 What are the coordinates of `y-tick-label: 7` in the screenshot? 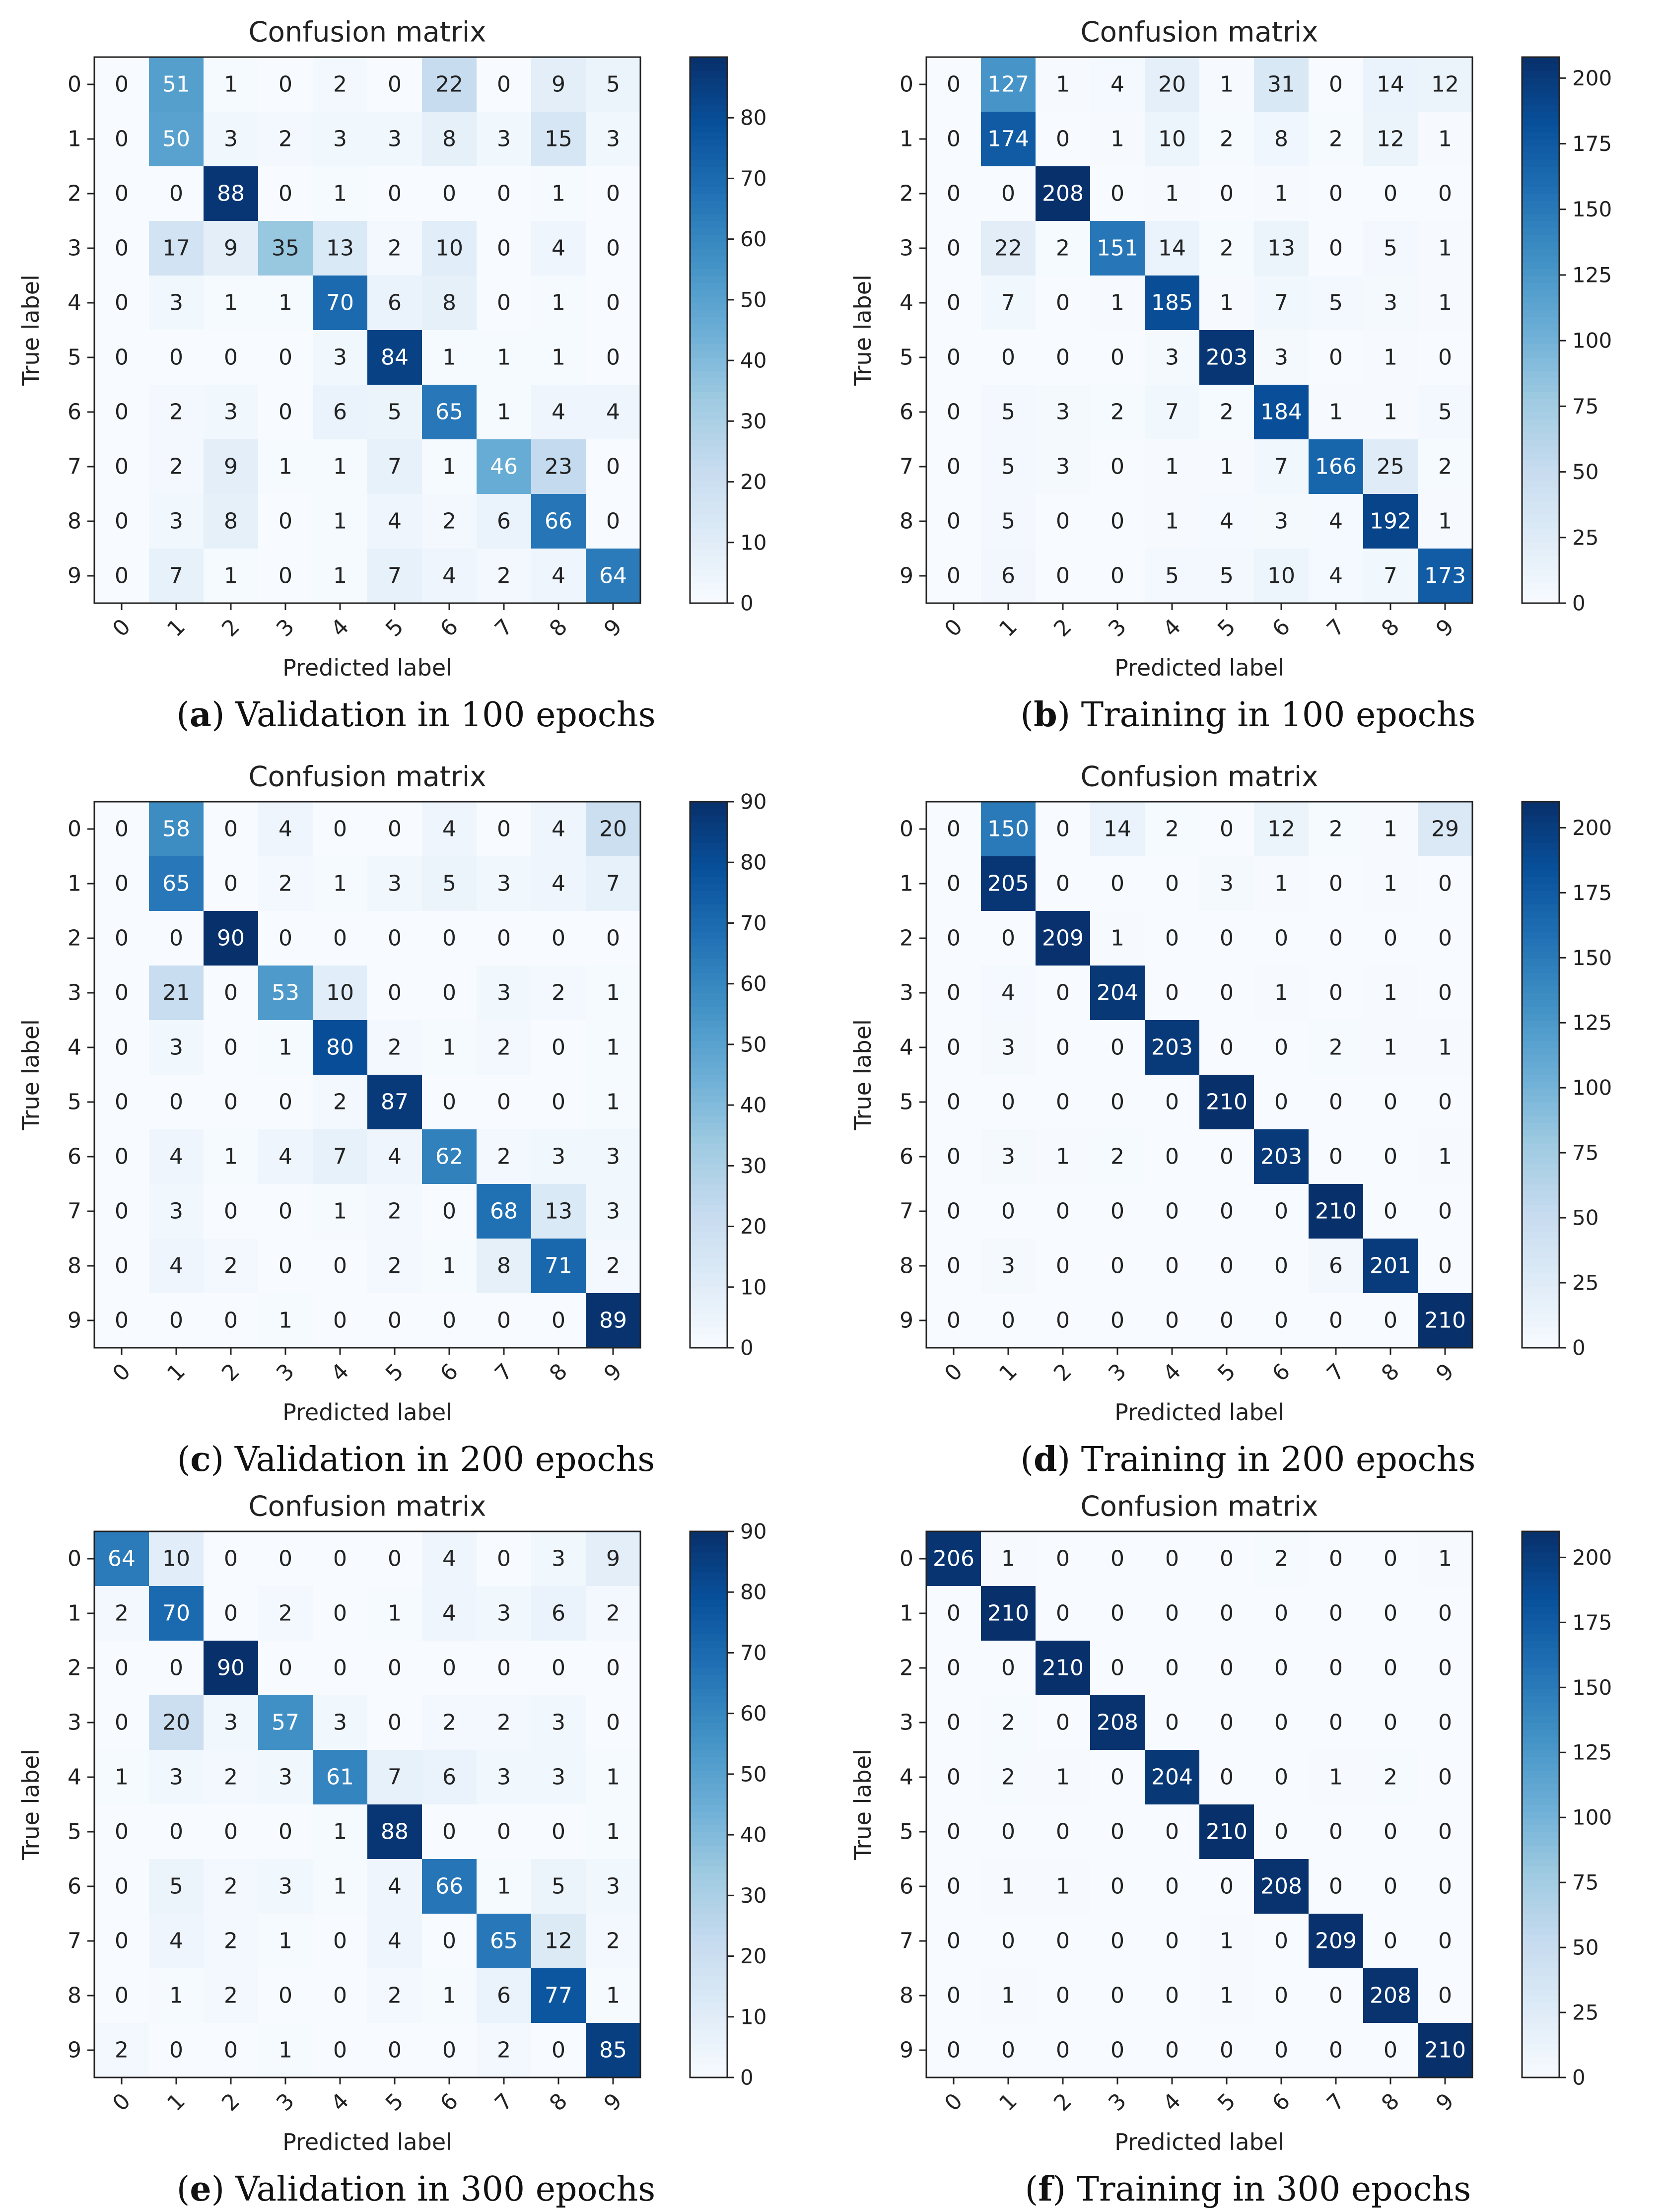 It's located at (75, 467).